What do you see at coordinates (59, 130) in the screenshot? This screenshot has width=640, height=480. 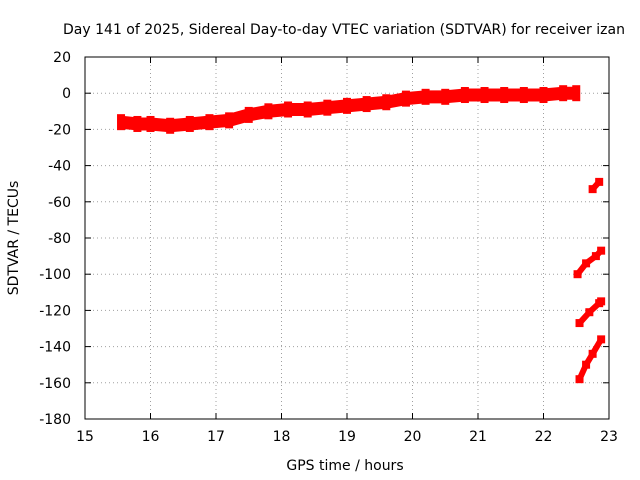 I see `y-tick-label: -20` at bounding box center [59, 130].